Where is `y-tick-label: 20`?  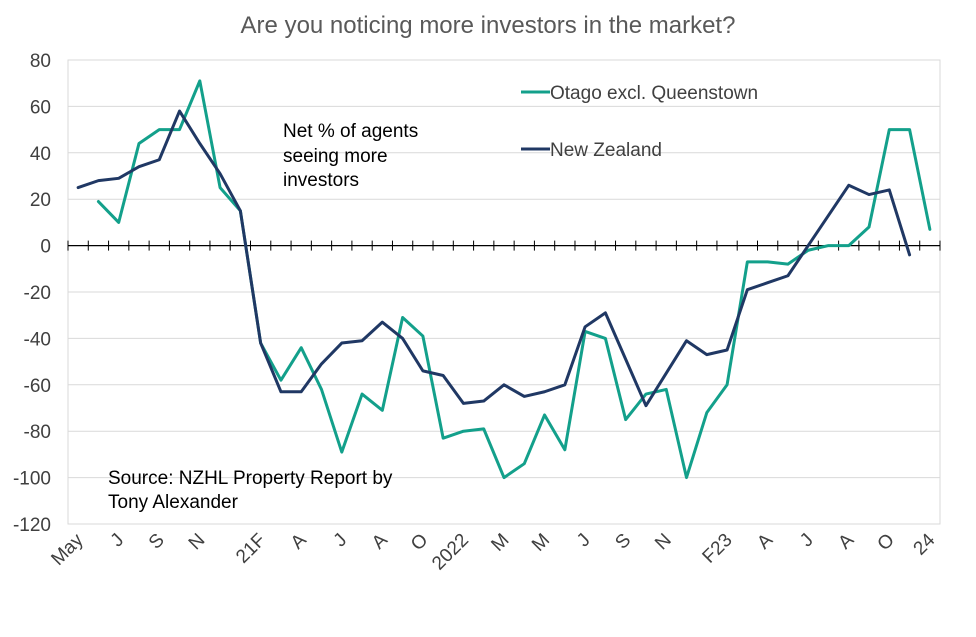 y-tick-label: 20 is located at coordinates (40, 200).